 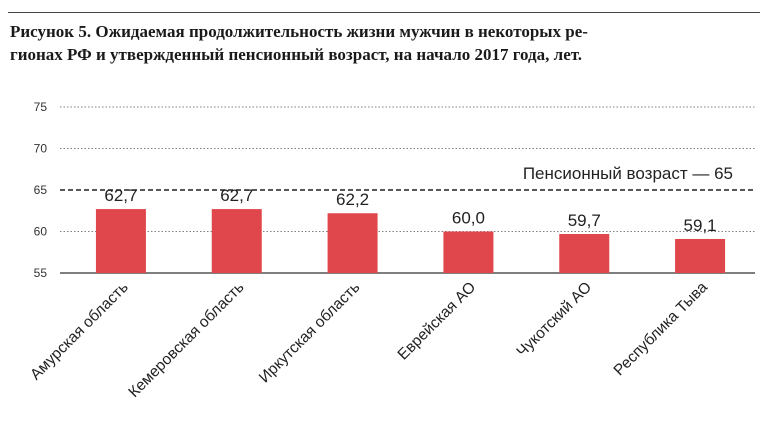 I want to click on reference-line-layer: Пенсионный возраст — 65, so click(x=407, y=177).